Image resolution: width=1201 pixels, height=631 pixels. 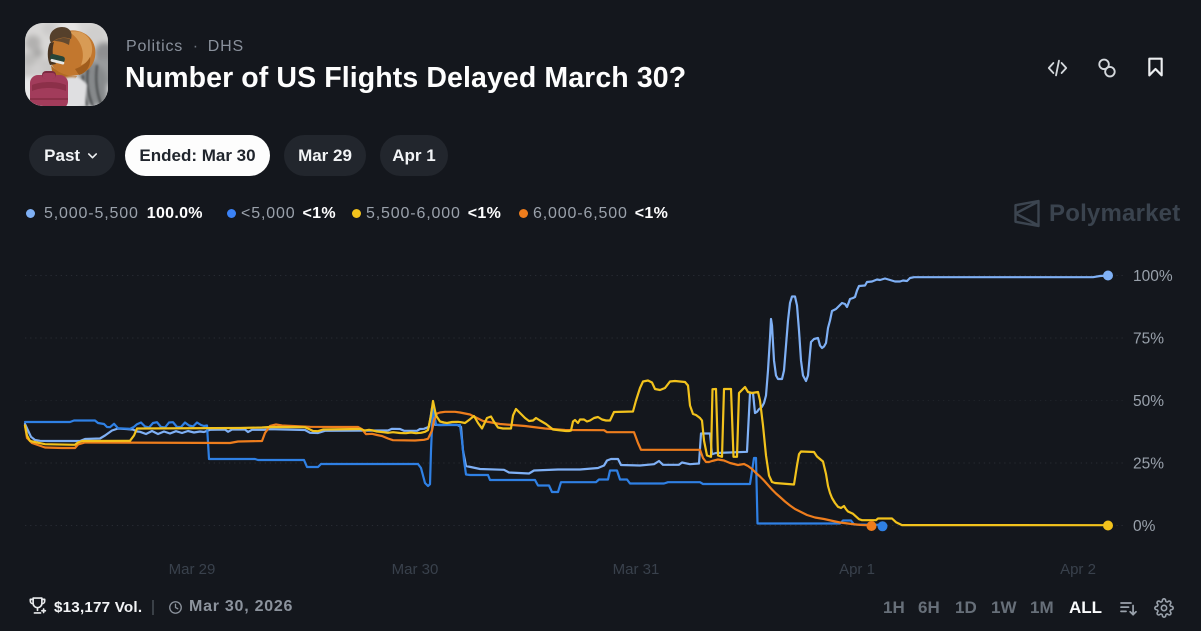 I want to click on svg-text: Apr 2, so click(x=1078, y=569).